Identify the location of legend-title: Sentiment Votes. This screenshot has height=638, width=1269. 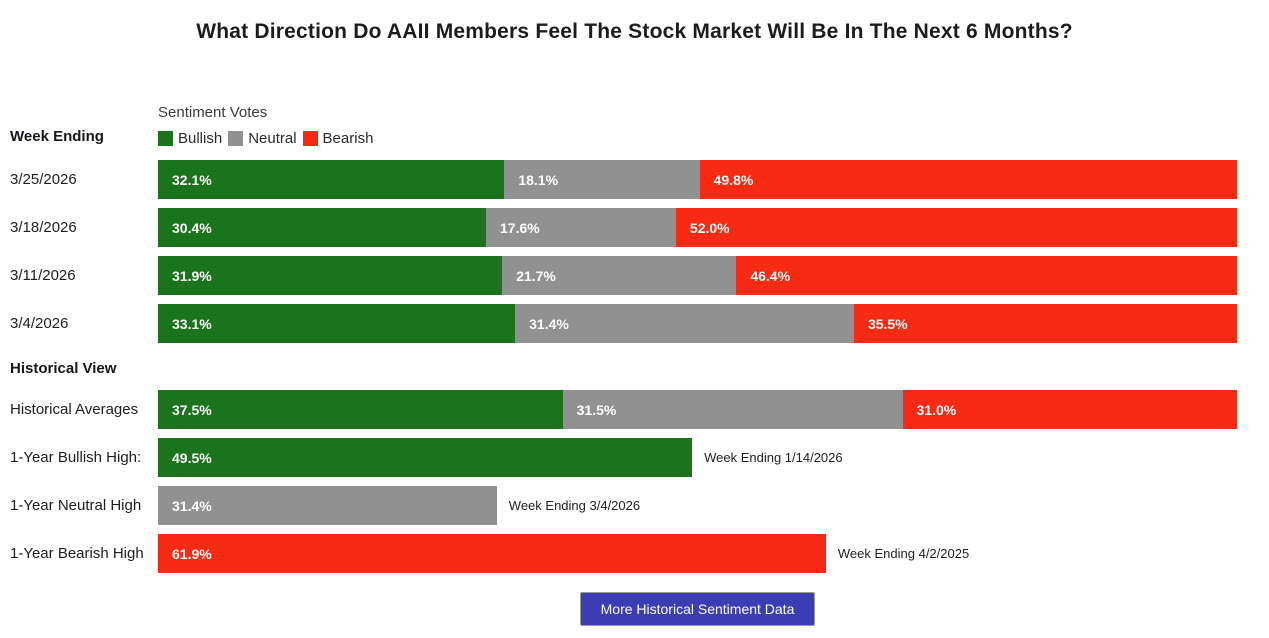
(213, 112).